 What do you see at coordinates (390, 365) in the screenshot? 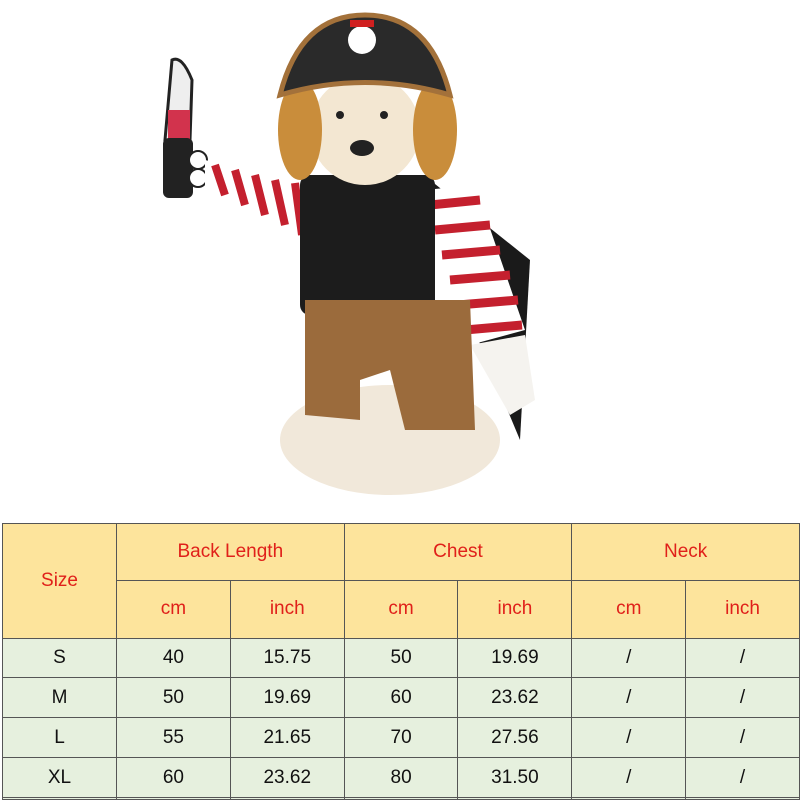
I see `brown-pants` at bounding box center [390, 365].